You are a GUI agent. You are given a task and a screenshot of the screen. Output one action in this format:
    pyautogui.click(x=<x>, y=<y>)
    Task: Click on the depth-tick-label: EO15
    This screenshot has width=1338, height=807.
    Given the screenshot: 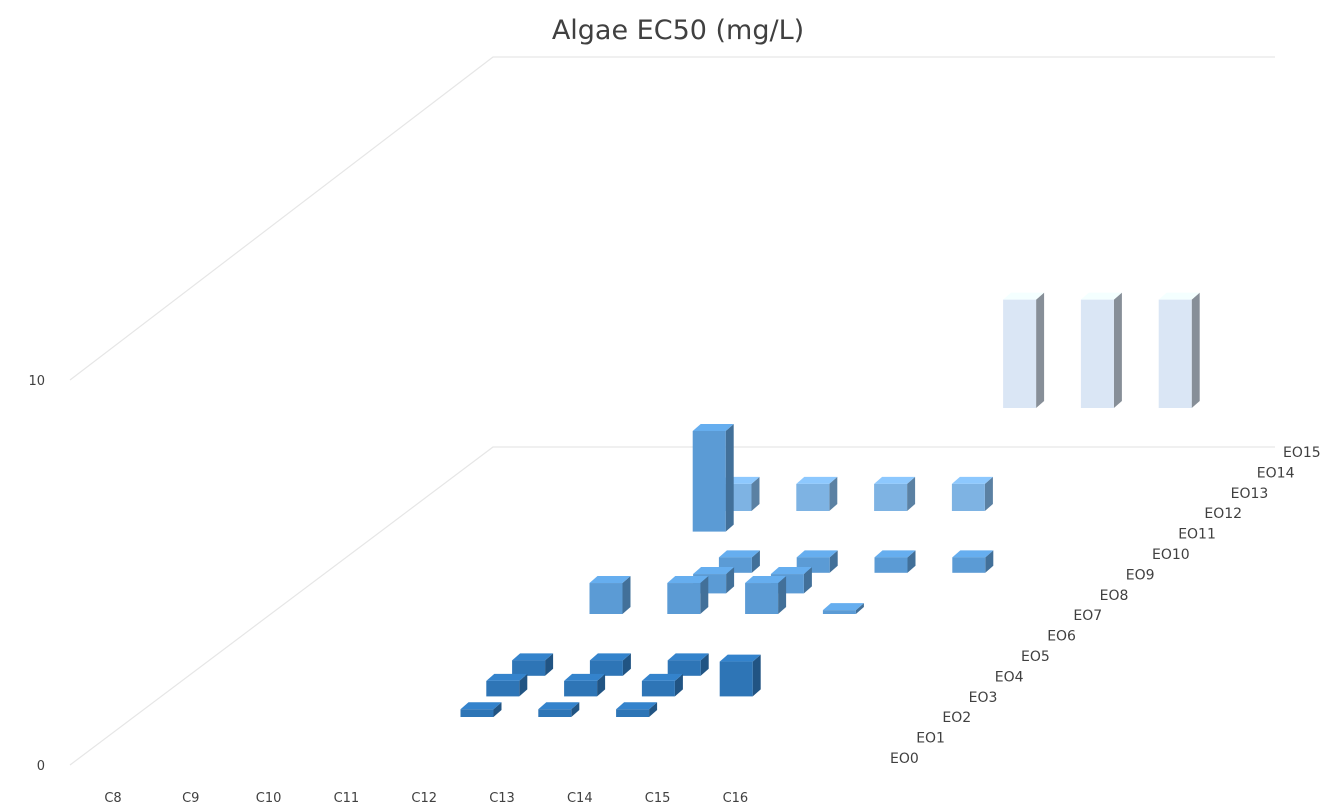 What is the action you would take?
    pyautogui.click(x=1302, y=453)
    